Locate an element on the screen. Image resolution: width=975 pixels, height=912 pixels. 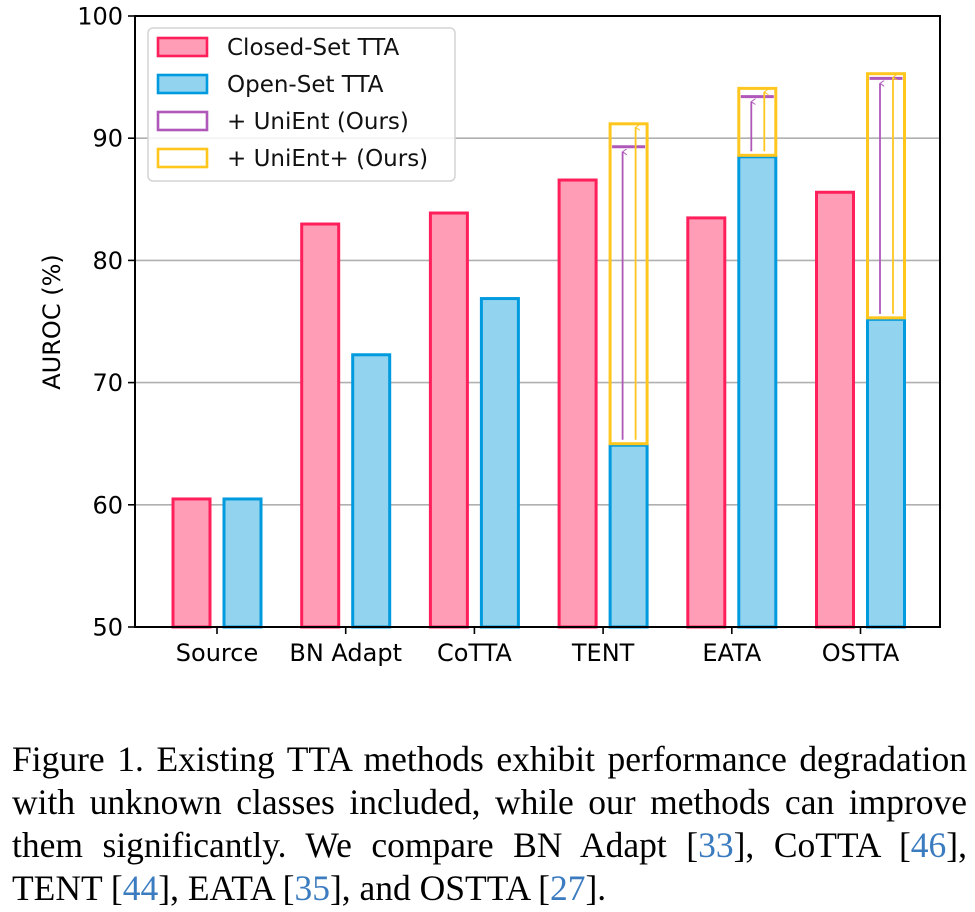
y-tick-label: 60 is located at coordinates (107, 505).